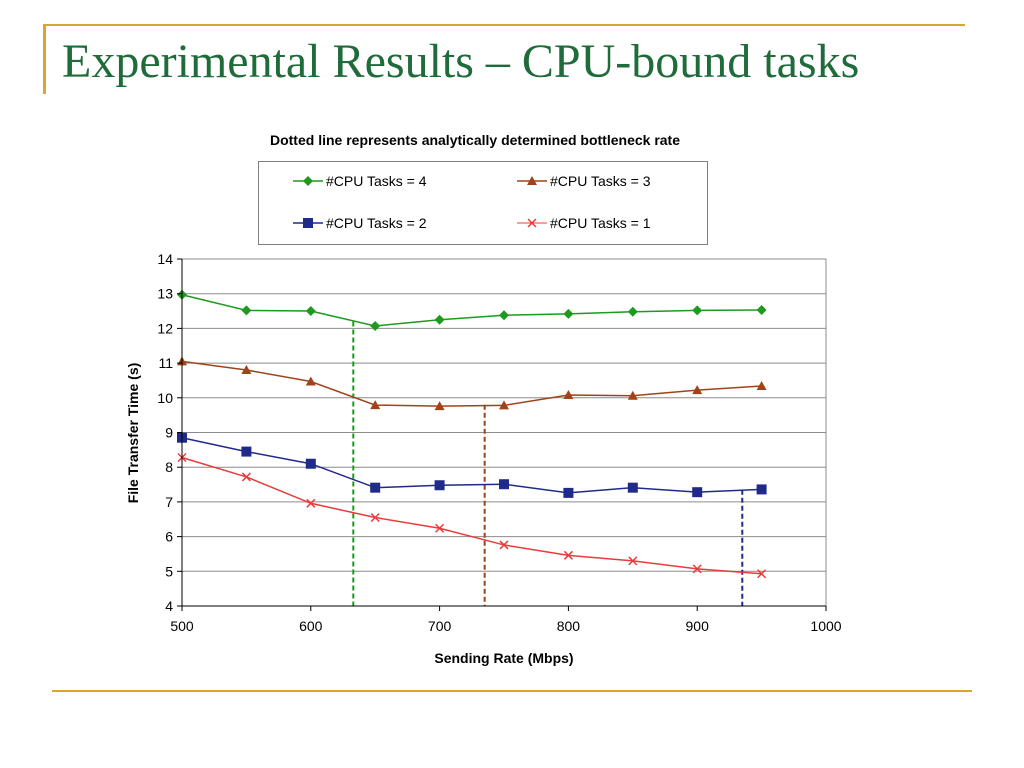 This screenshot has height=768, width=1024. What do you see at coordinates (512, 691) in the screenshot?
I see `bottom-rule` at bounding box center [512, 691].